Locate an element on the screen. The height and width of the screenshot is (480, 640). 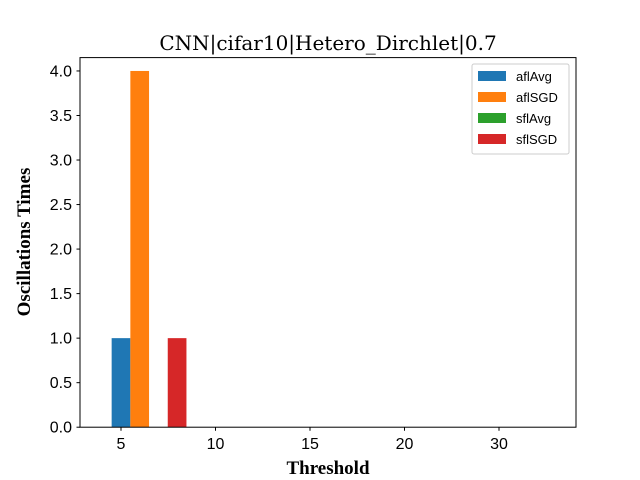
y-tick-label: 0.0 is located at coordinates (61, 428).